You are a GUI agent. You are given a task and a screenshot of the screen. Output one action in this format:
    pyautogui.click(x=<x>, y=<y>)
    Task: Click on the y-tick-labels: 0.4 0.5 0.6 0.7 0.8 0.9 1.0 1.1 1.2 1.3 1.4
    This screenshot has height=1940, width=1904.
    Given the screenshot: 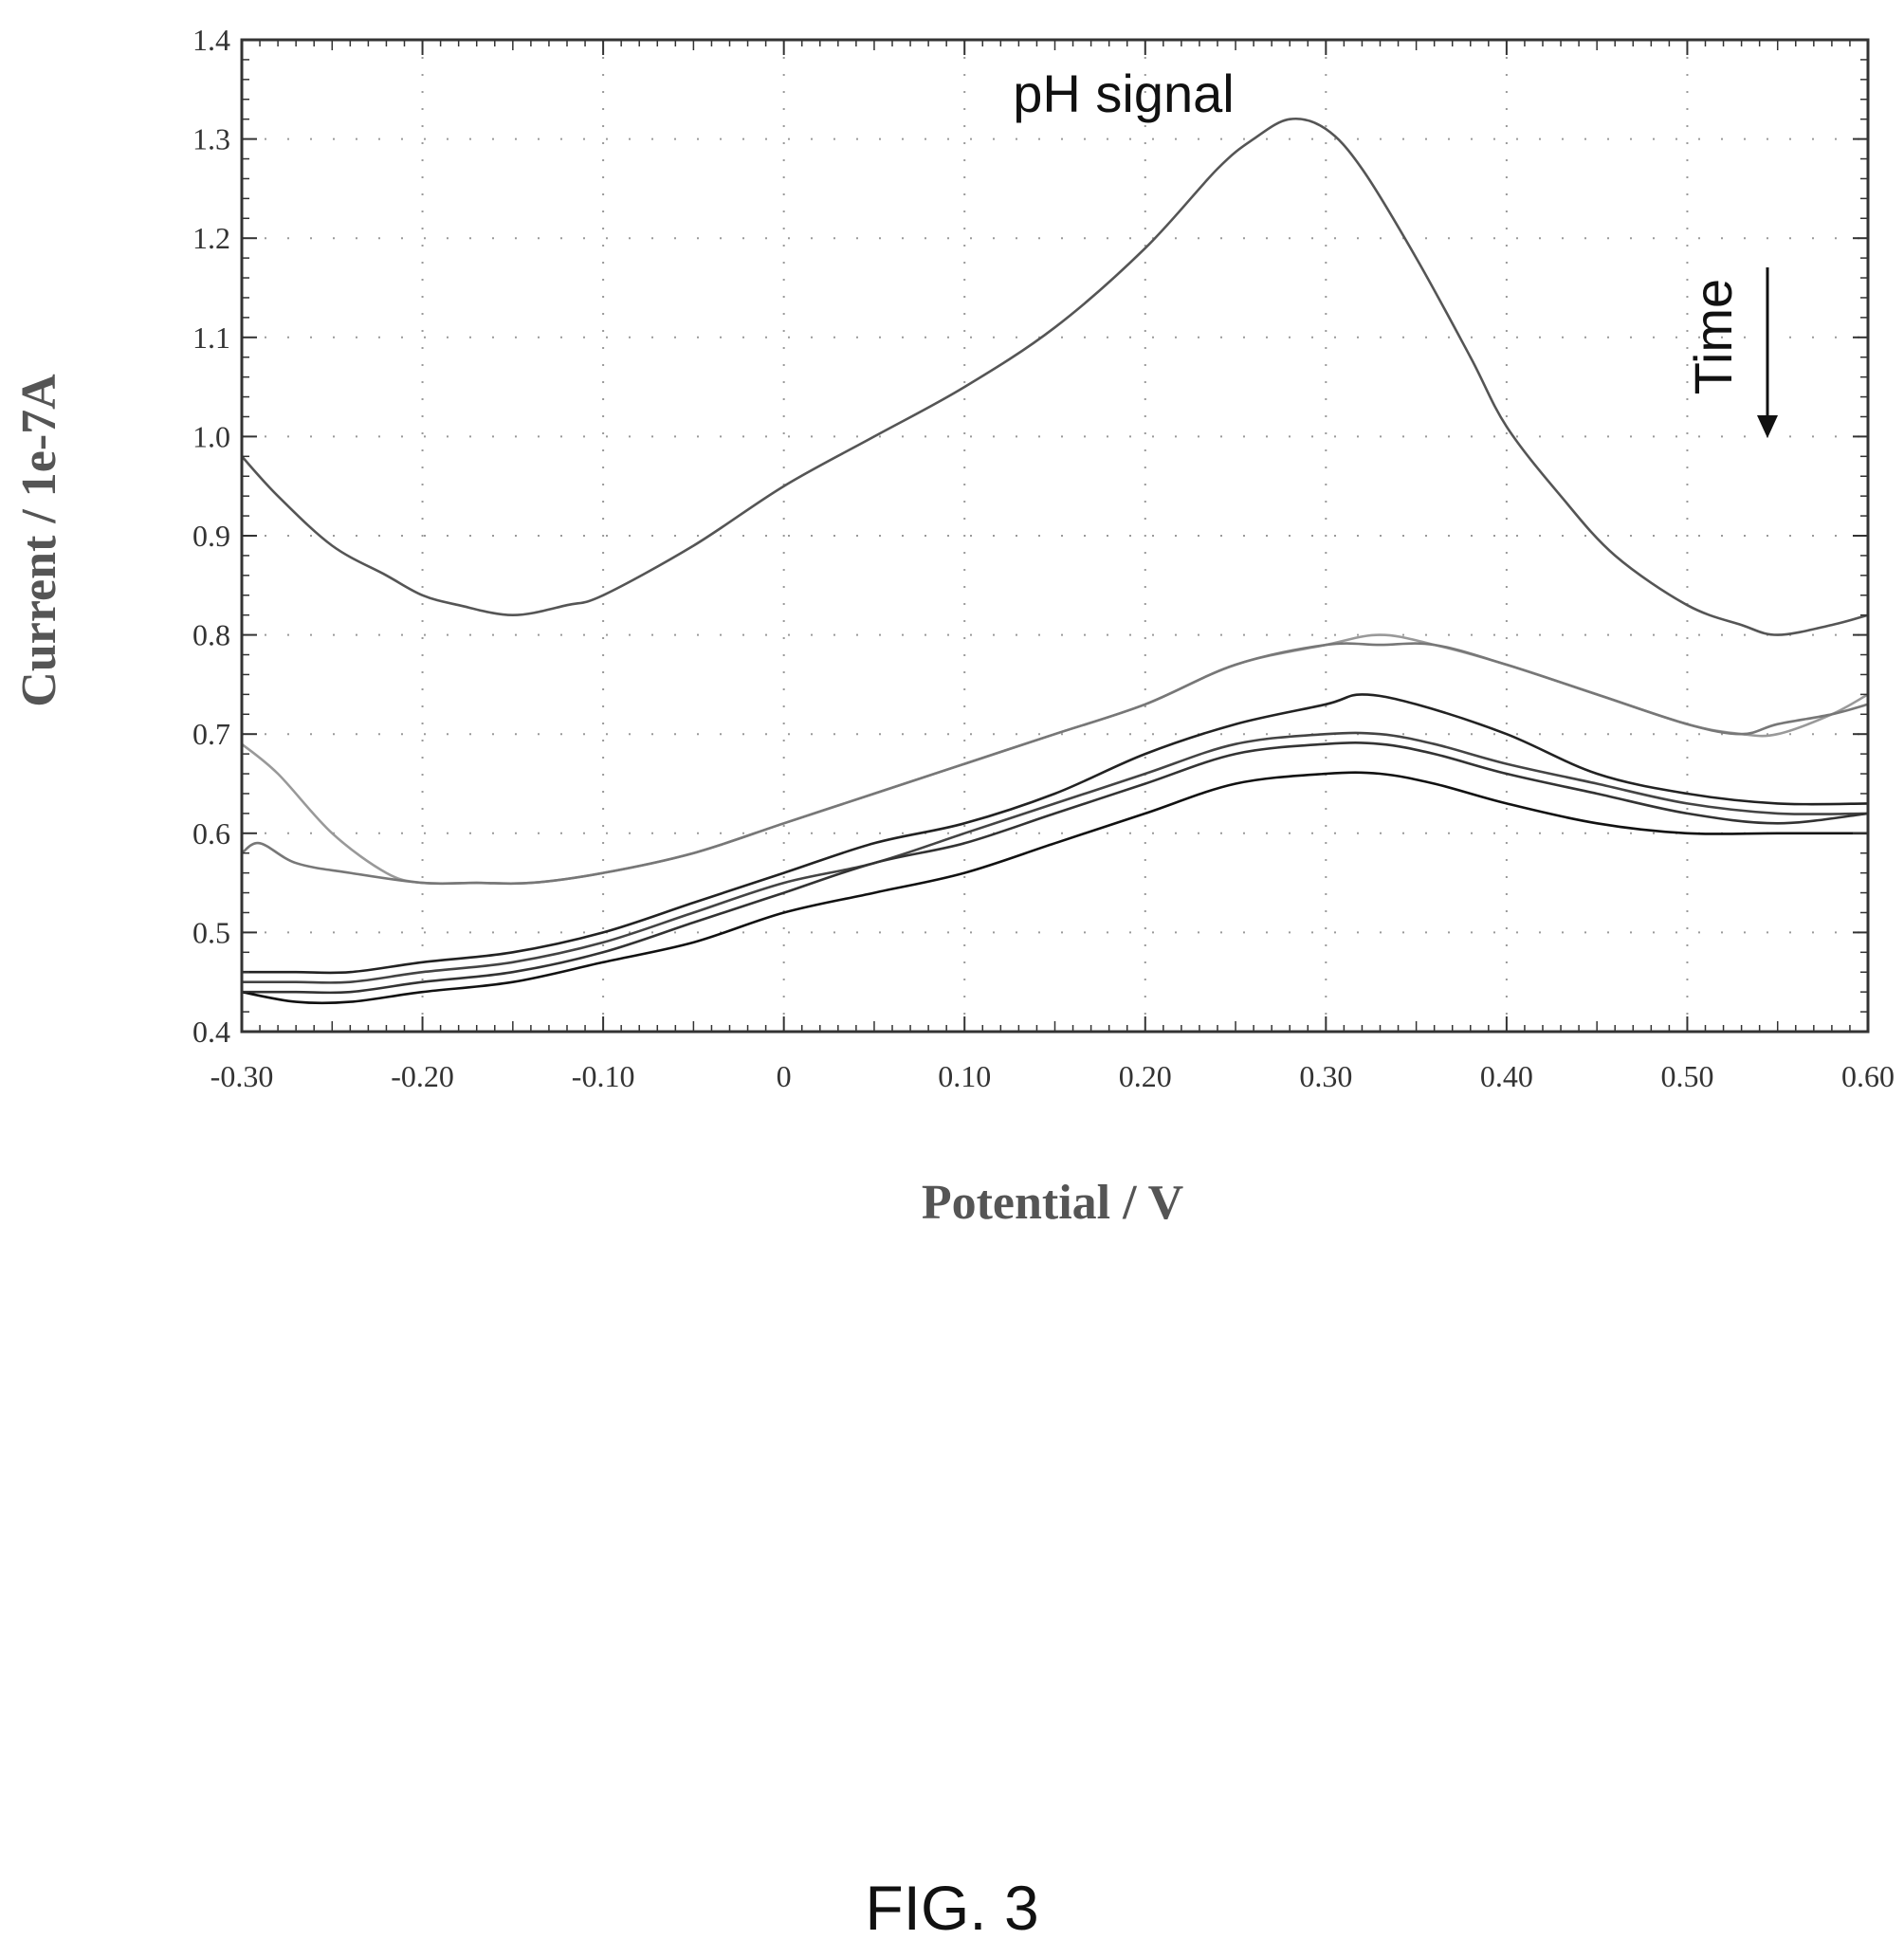 What is the action you would take?
    pyautogui.click(x=211, y=536)
    